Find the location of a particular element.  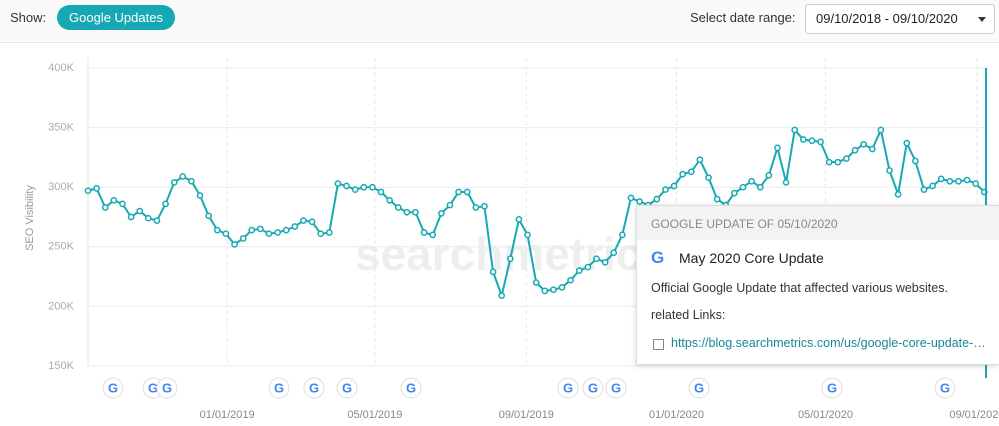

google-icon: G is located at coordinates (658, 257).